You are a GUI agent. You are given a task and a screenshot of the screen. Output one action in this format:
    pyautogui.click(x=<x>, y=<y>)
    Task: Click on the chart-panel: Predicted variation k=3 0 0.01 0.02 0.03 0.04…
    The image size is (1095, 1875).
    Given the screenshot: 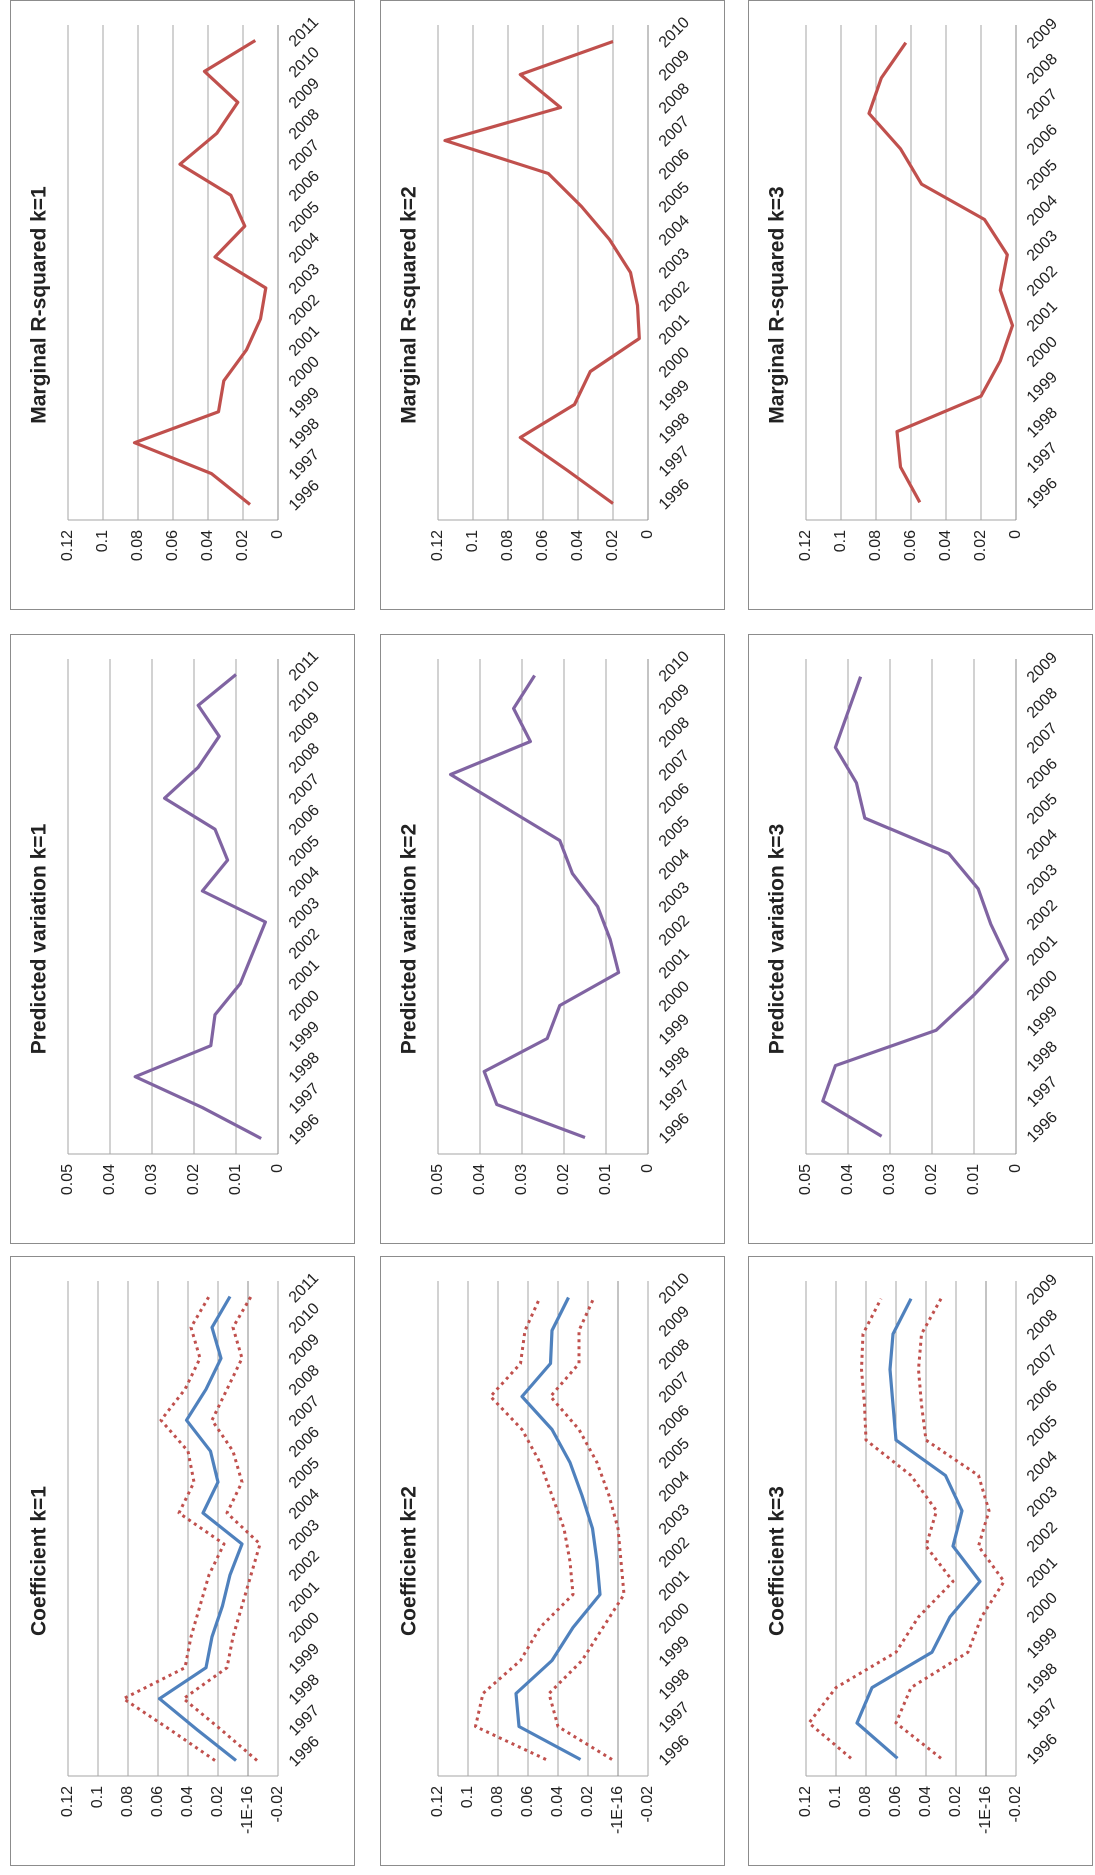 What is the action you would take?
    pyautogui.click(x=920, y=939)
    